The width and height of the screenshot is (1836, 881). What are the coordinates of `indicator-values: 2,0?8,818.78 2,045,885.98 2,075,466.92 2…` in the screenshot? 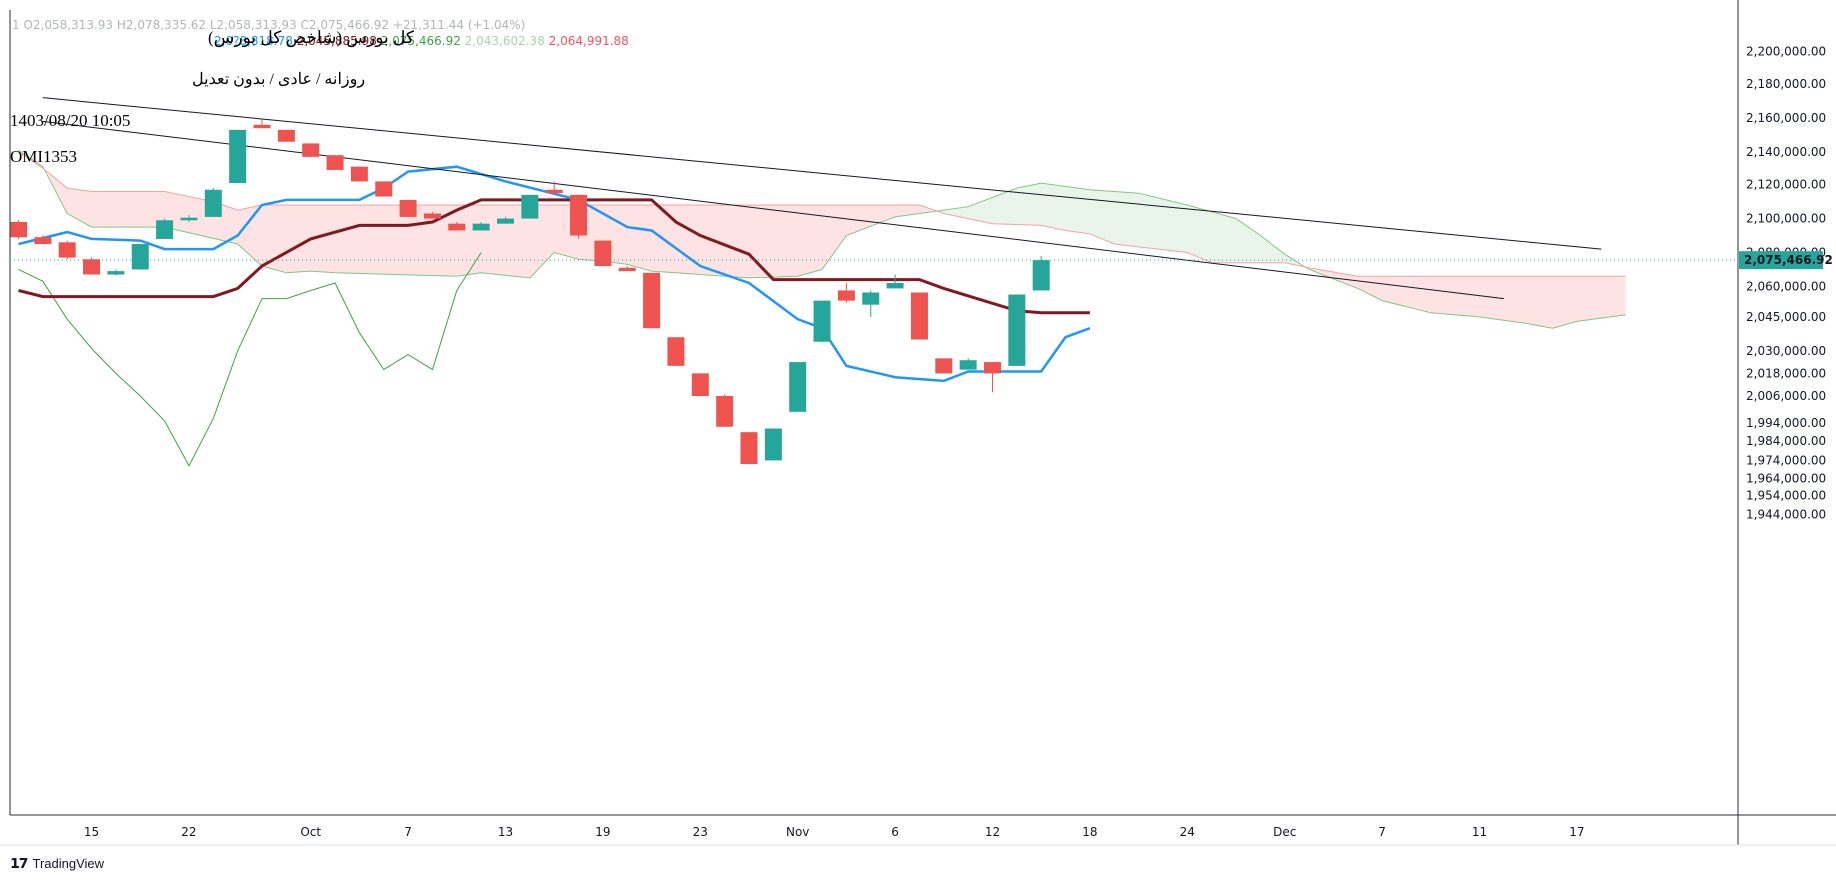 It's located at (421, 41).